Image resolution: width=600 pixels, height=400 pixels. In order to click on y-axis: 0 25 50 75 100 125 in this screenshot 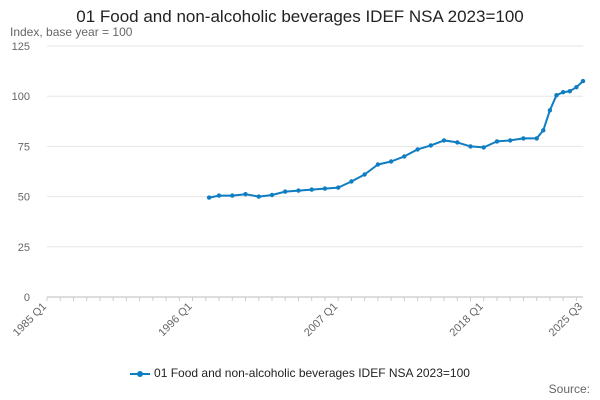, I will do `click(21, 172)`.